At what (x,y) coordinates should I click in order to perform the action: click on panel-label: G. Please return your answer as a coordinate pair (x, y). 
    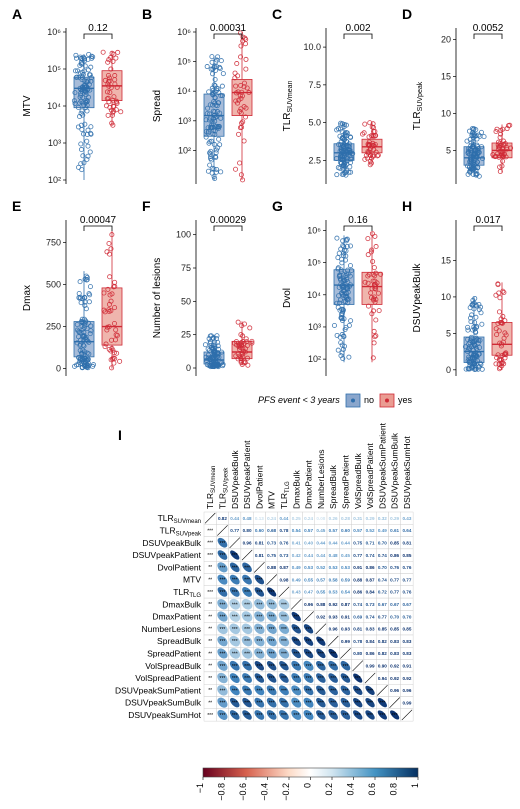
    Looking at the image, I should click on (277, 206).